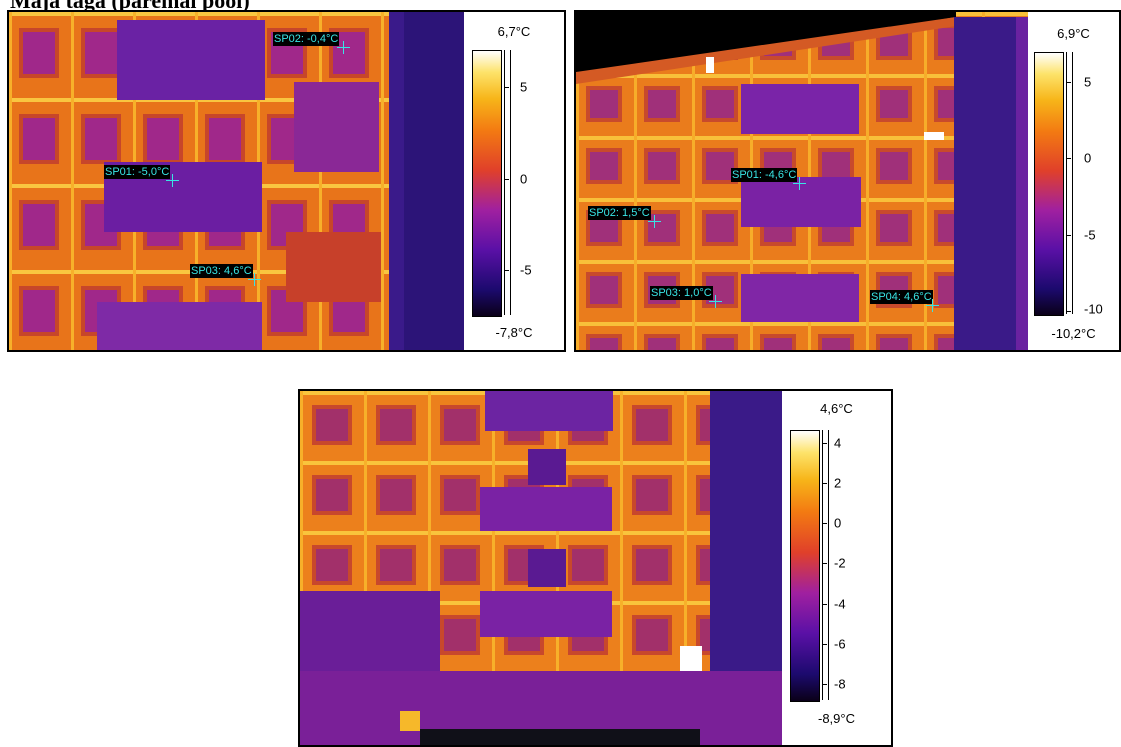 The image size is (1121, 747). Describe the element at coordinates (514, 332) in the screenshot. I see `legend-min-1: -7,8°C` at that location.